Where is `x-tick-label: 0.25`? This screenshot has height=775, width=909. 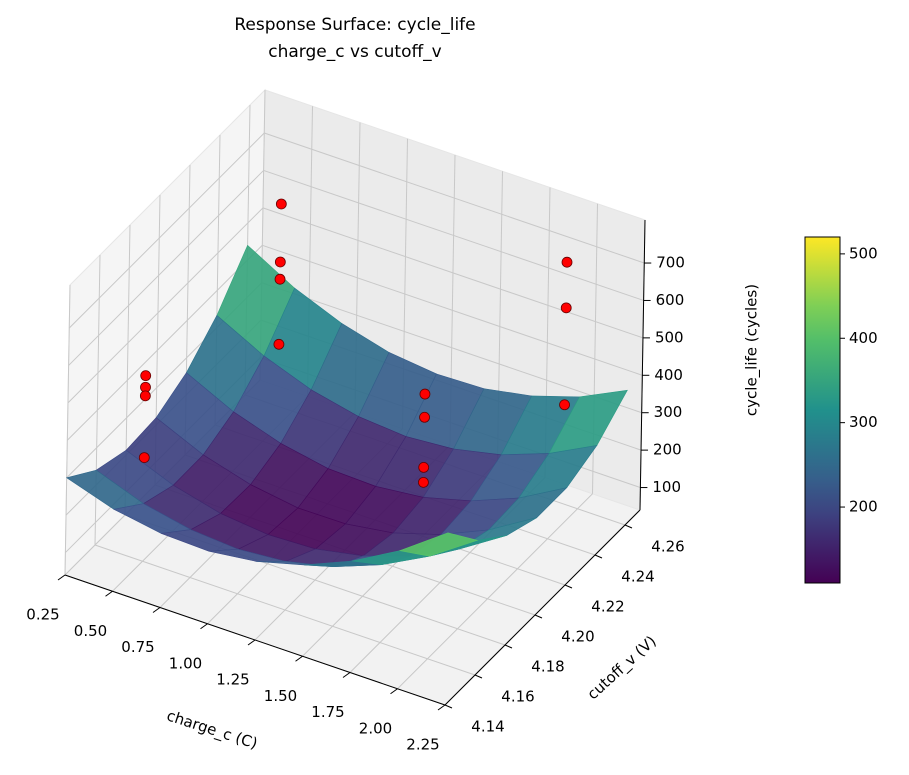
x-tick-label: 0.25 is located at coordinates (42, 615).